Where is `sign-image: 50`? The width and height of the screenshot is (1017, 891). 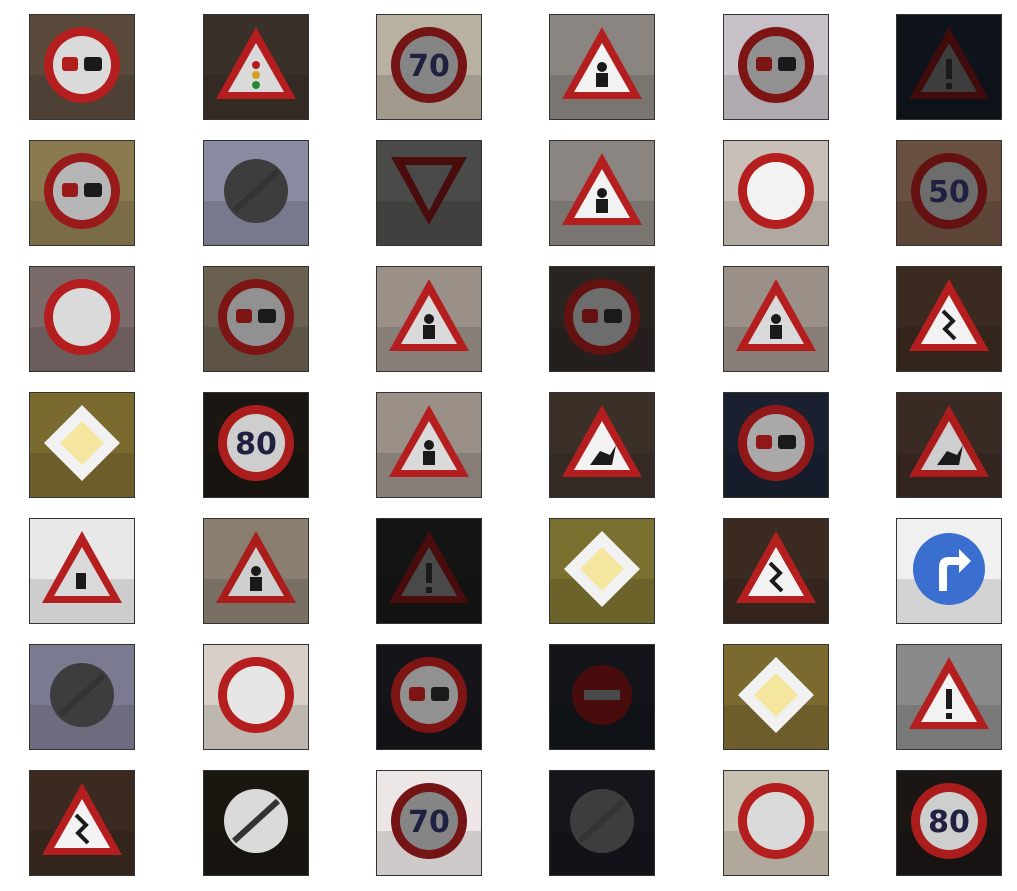
sign-image: 50 is located at coordinates (949, 193).